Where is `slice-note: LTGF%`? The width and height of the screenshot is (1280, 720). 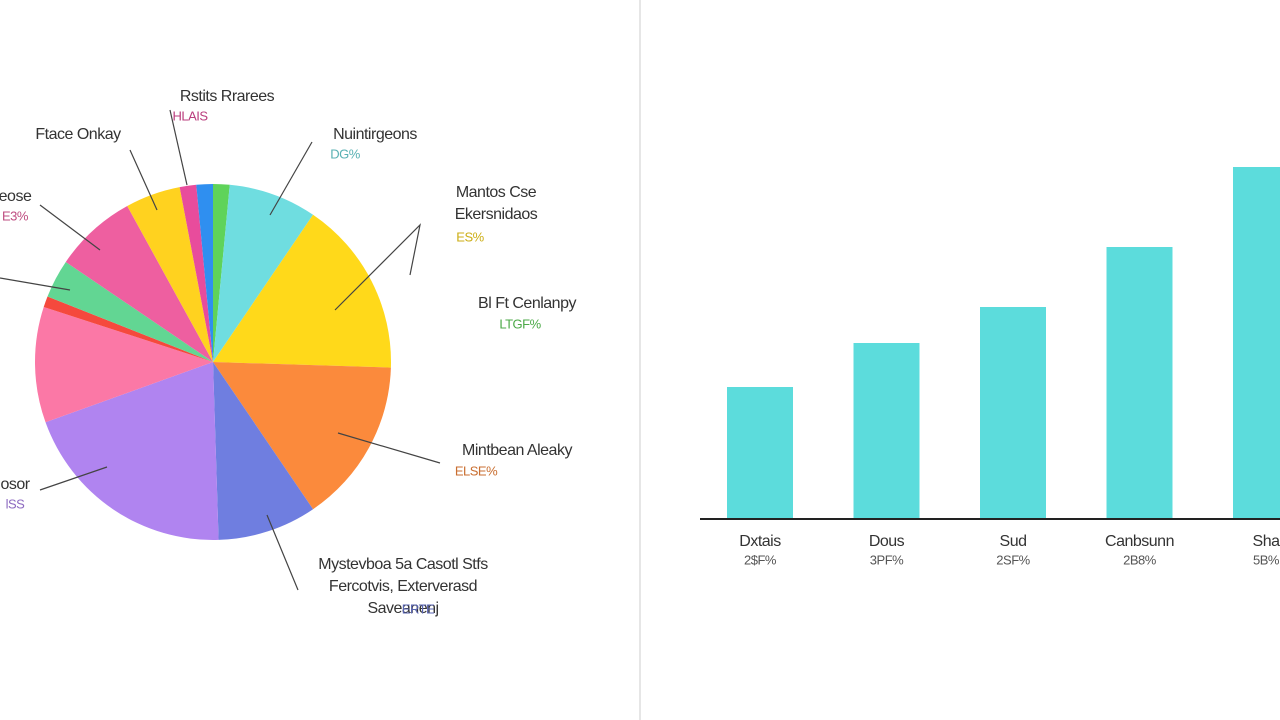 slice-note: LTGF% is located at coordinates (520, 323).